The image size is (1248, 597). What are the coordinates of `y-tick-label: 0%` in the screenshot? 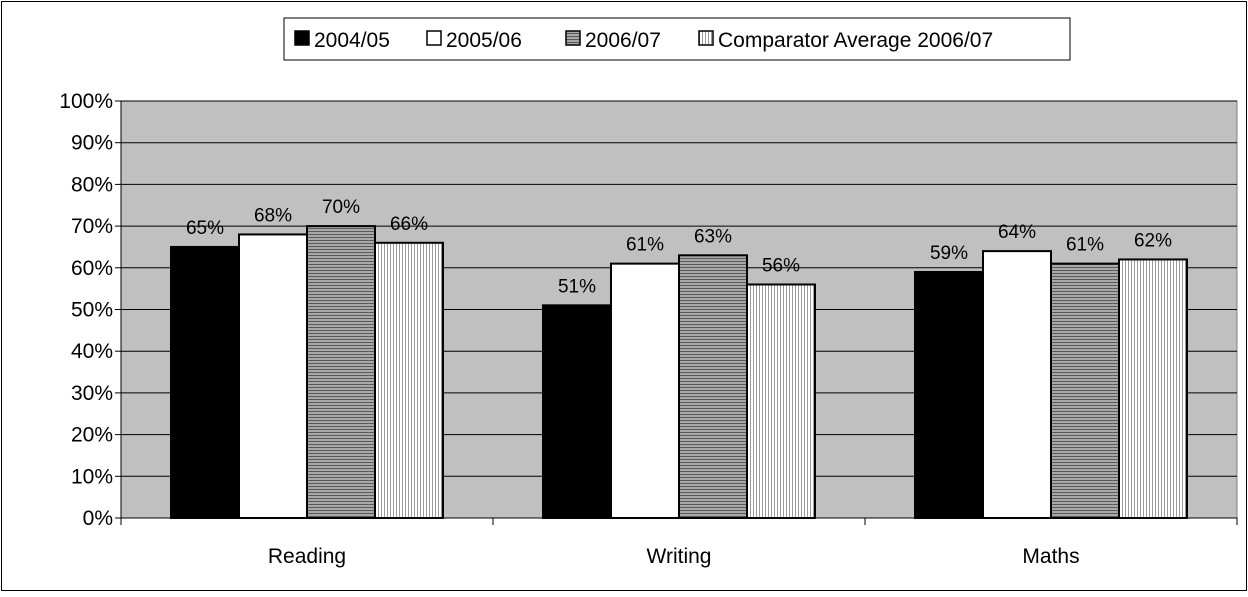 It's located at (98, 518).